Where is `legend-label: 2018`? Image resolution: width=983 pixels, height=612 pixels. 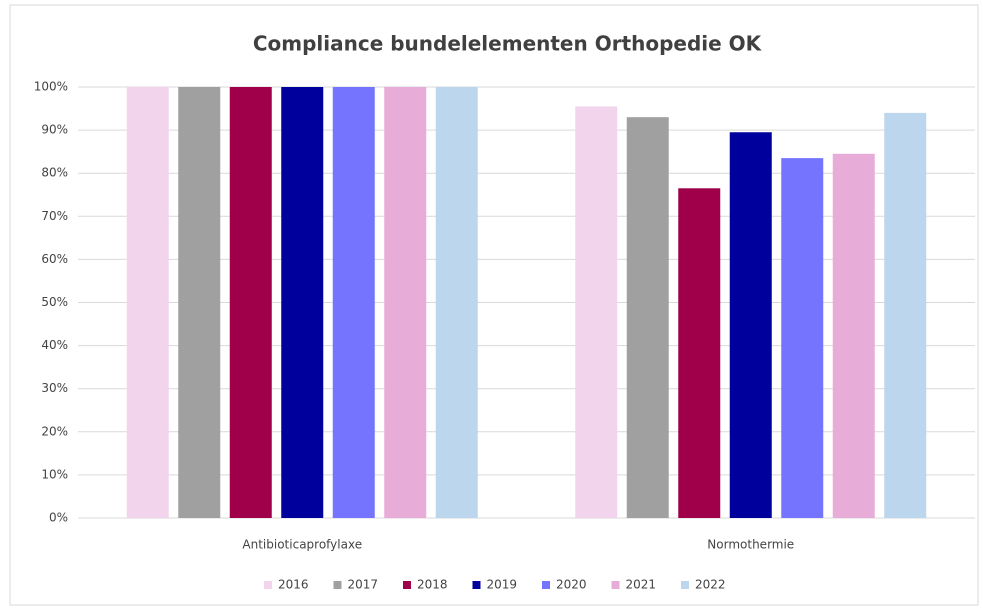
legend-label: 2018 is located at coordinates (432, 585).